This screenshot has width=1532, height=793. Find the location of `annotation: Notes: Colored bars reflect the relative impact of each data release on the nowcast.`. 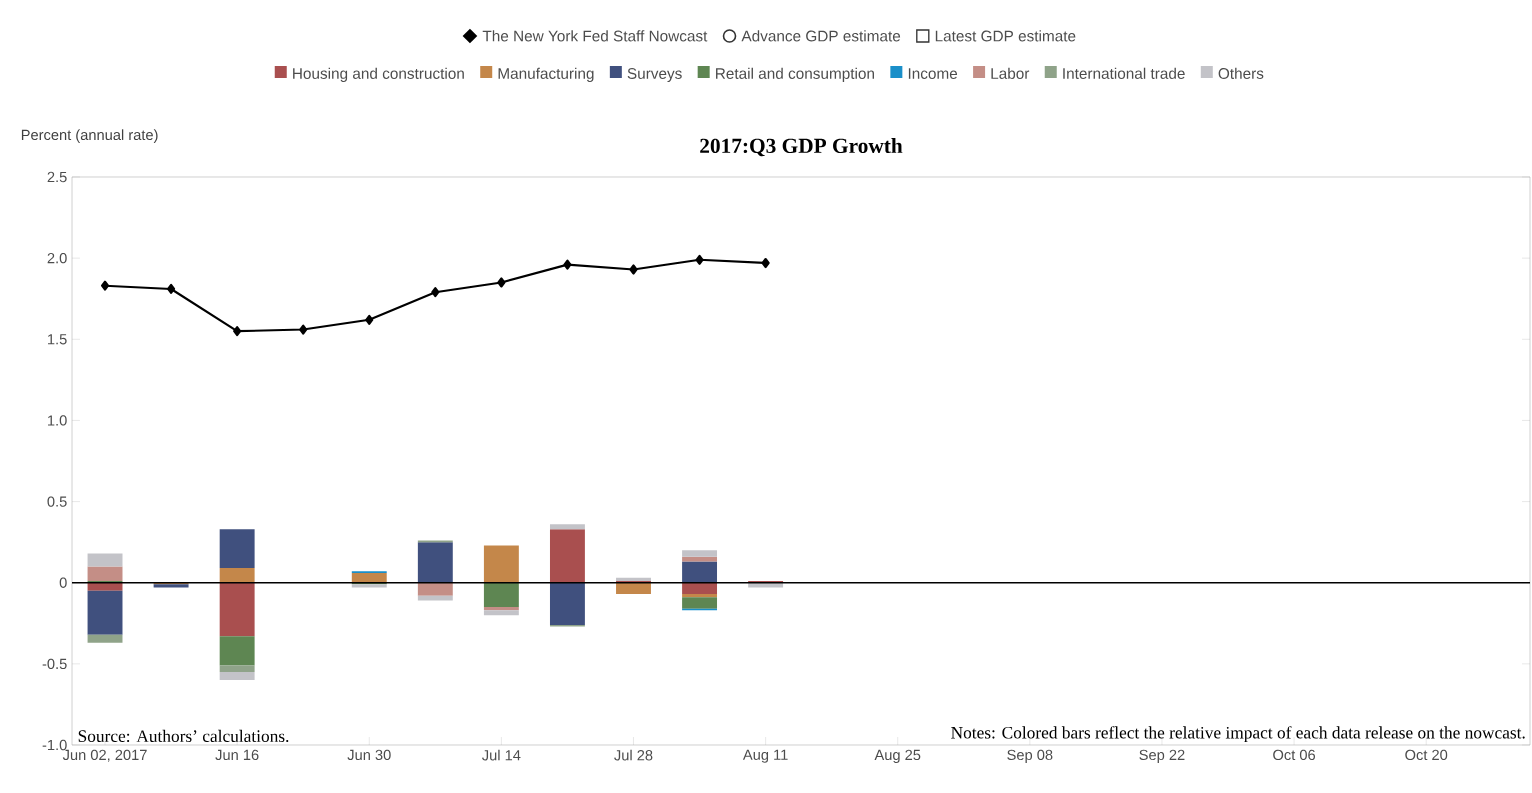

annotation: Notes: Colored bars reflect the relative impact of each data release on the nowcast. is located at coordinates (1238, 734).